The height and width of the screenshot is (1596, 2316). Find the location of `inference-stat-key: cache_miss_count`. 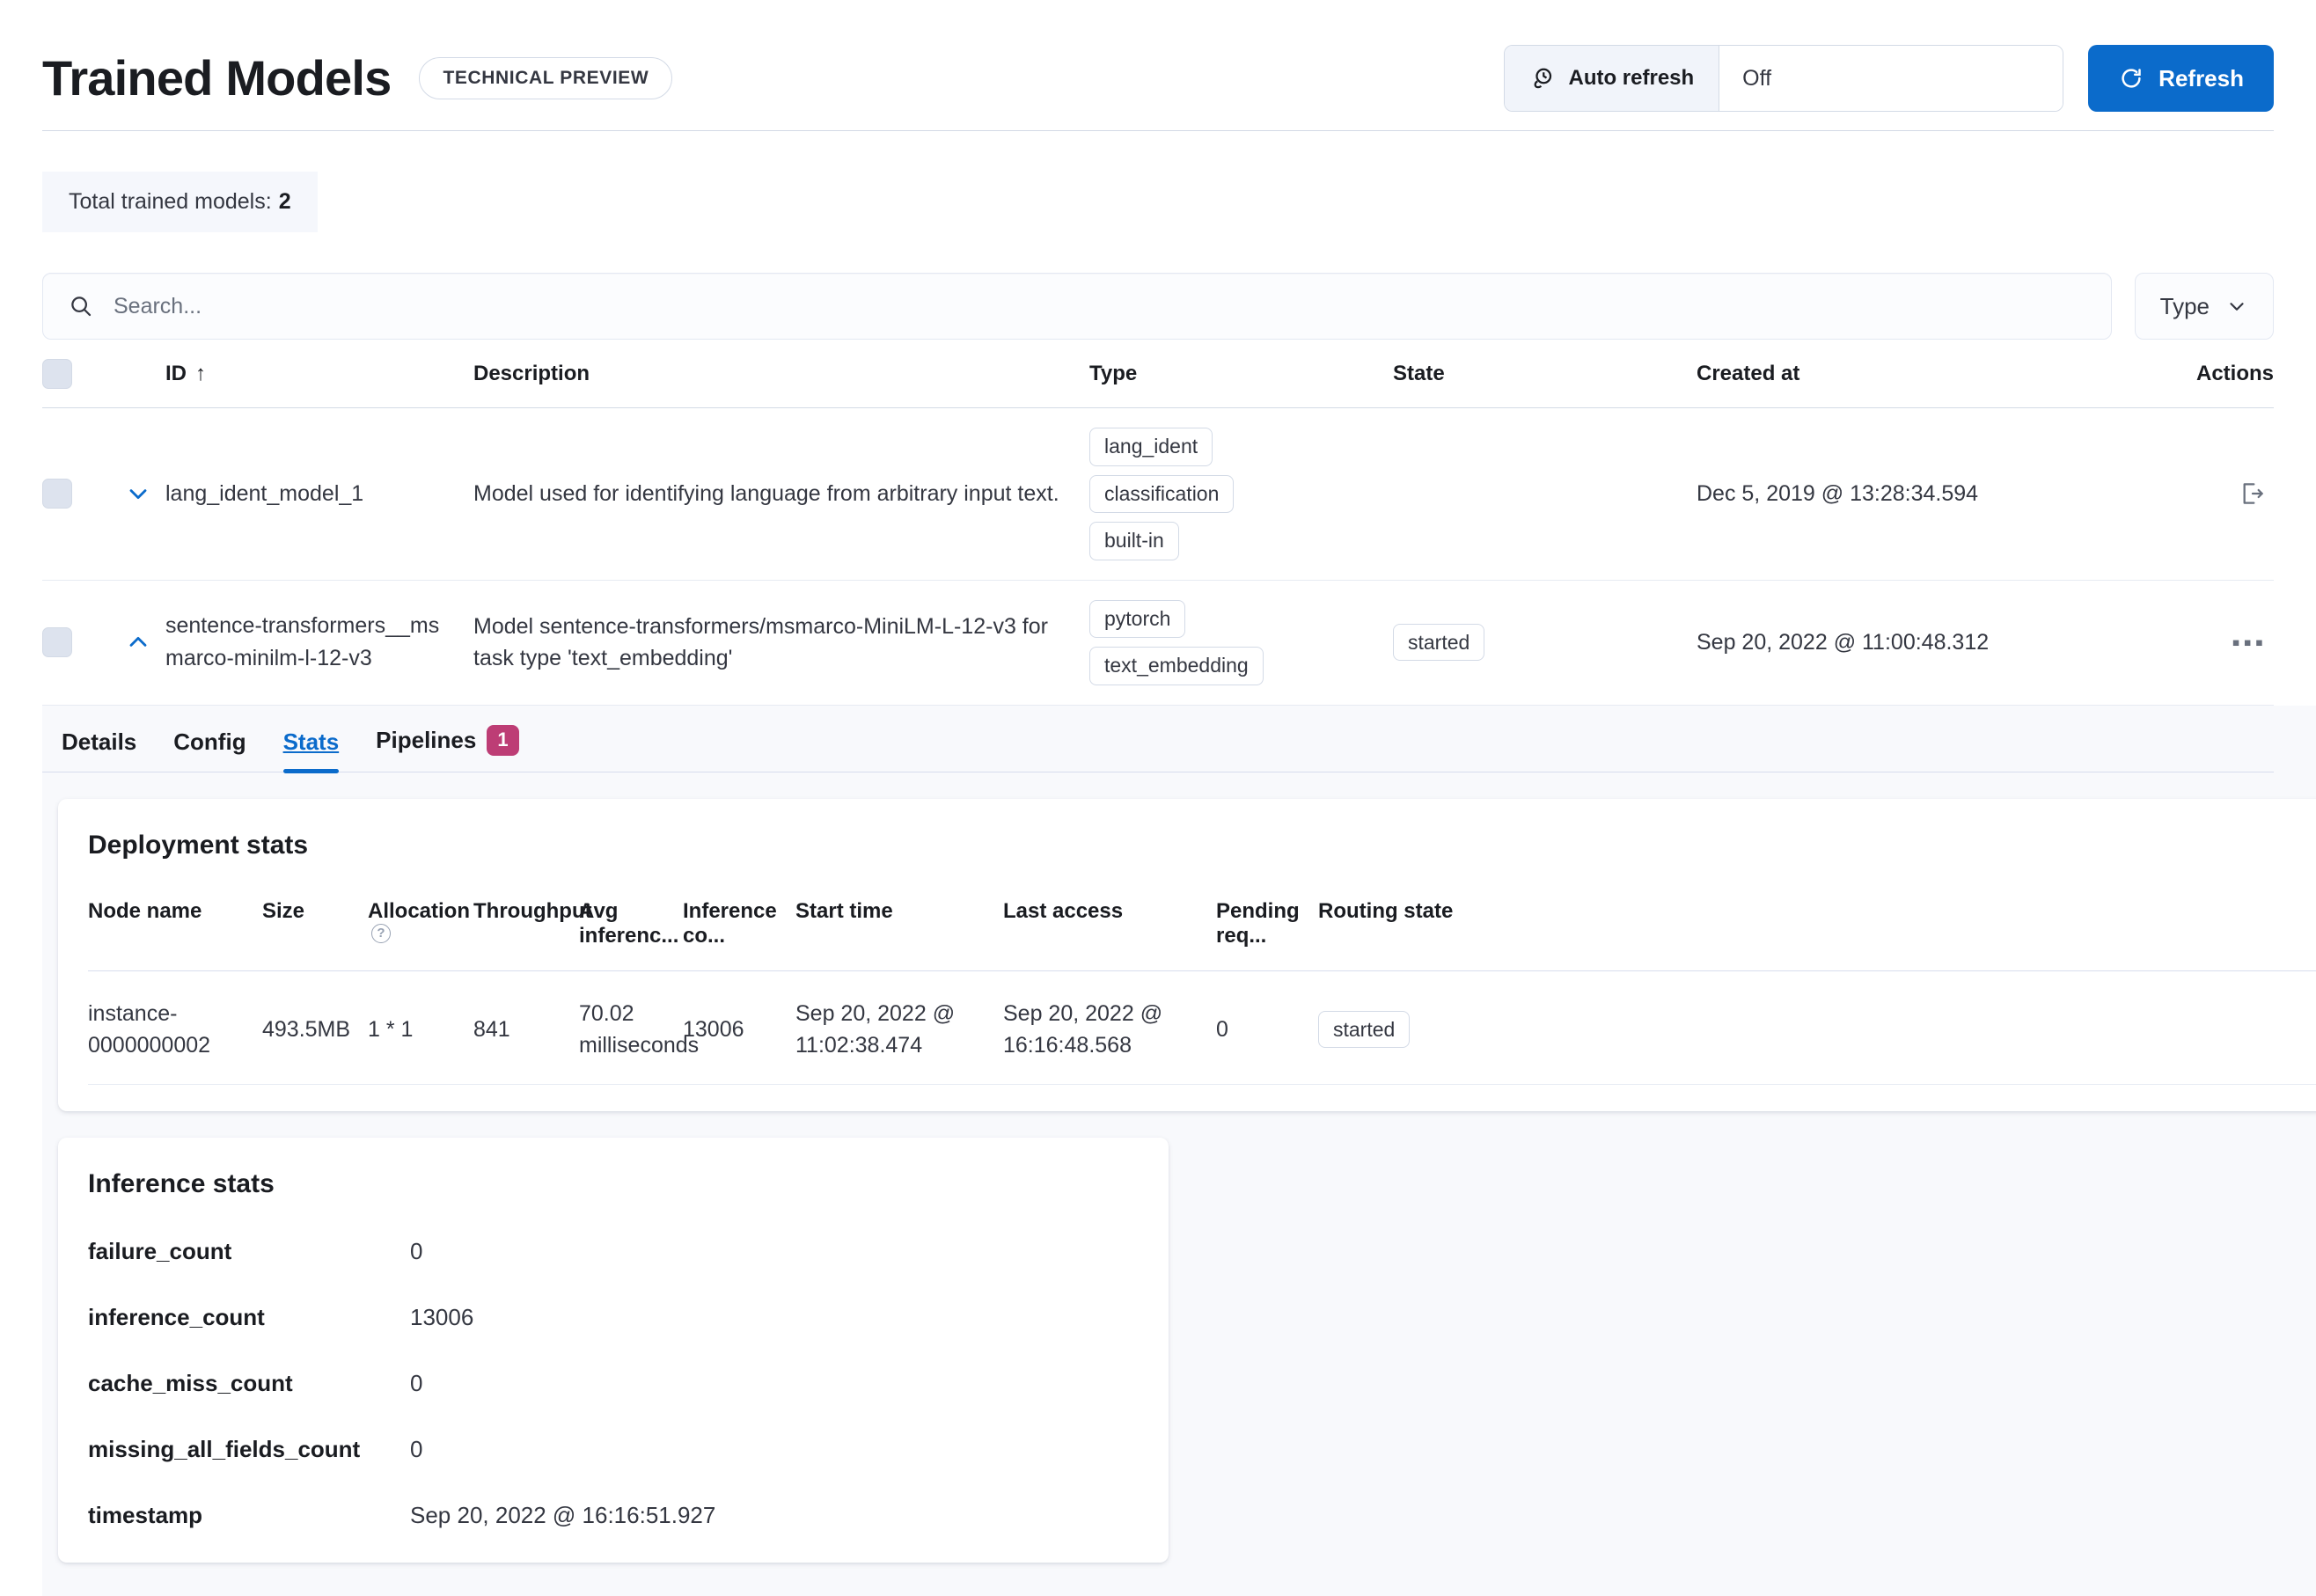

inference-stat-key: cache_miss_count is located at coordinates (190, 1384).